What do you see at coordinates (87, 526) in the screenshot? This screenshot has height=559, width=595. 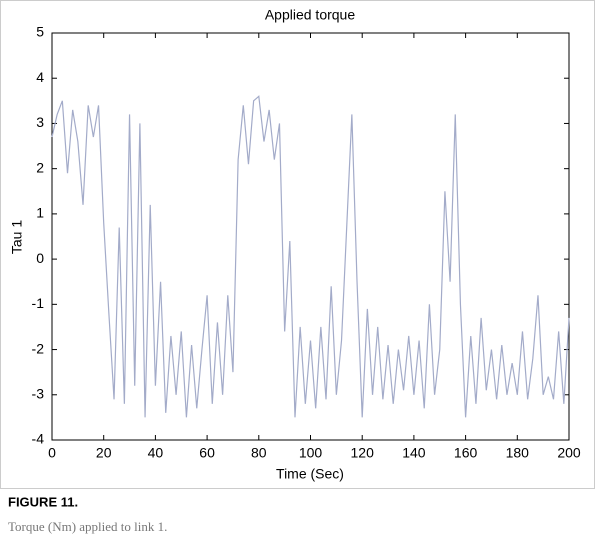 I see `caption-text: Torque (Nm) applied to link 1.` at bounding box center [87, 526].